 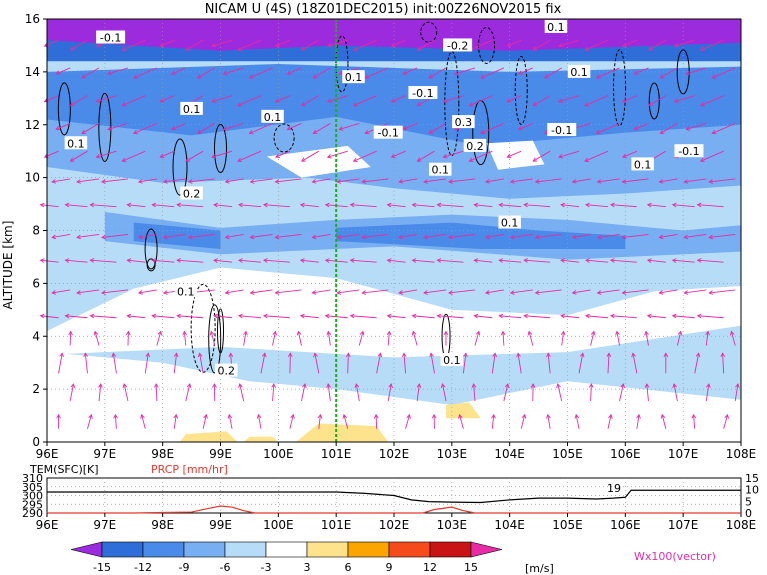 What do you see at coordinates (32, 72) in the screenshot?
I see `y-tick-label: 14` at bounding box center [32, 72].